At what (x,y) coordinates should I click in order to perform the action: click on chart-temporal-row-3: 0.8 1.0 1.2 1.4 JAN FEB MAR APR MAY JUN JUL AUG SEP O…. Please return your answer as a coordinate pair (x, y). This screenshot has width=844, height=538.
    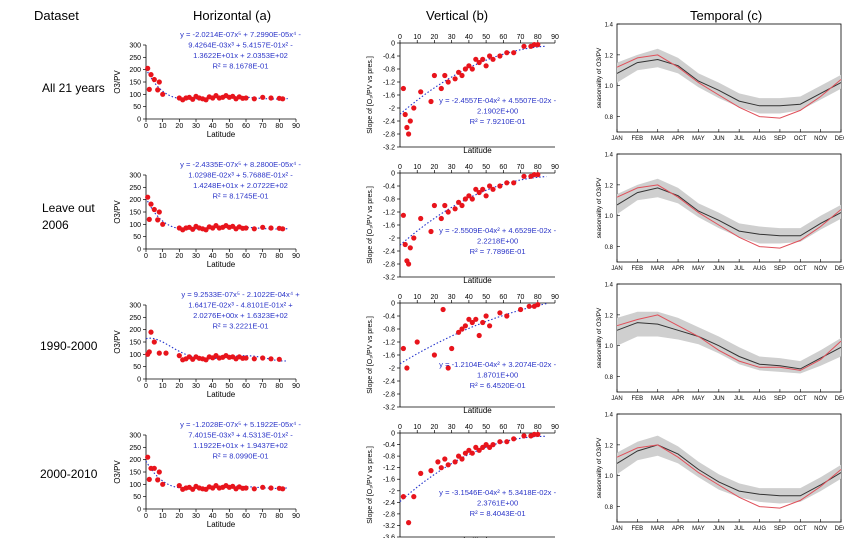
    Looking at the image, I should click on (720, 343).